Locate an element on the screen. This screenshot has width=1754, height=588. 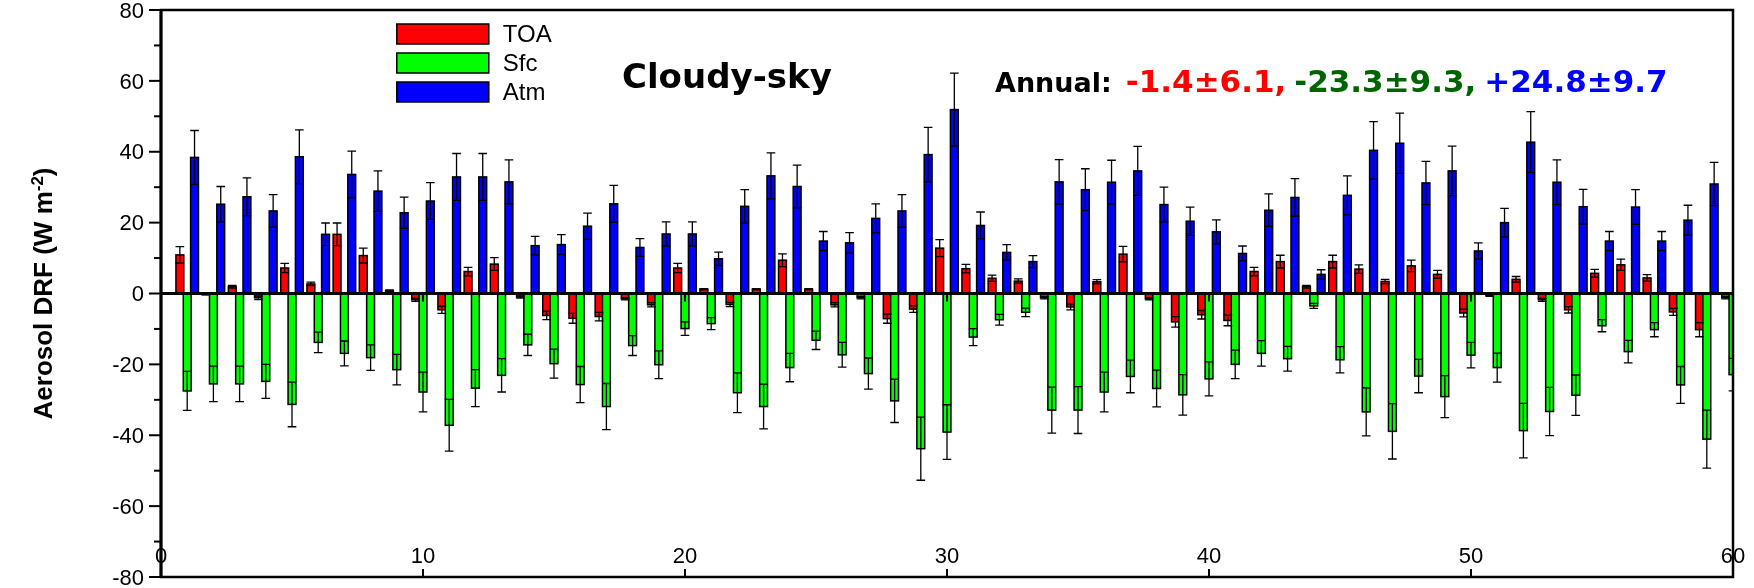
y-tick-label: -40 is located at coordinates (128, 435).